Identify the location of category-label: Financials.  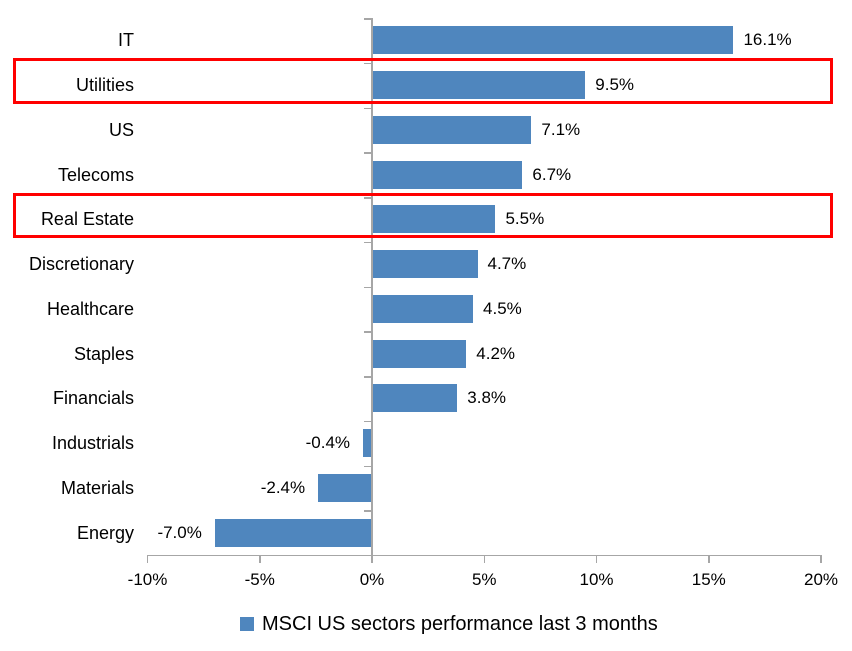
(93, 398).